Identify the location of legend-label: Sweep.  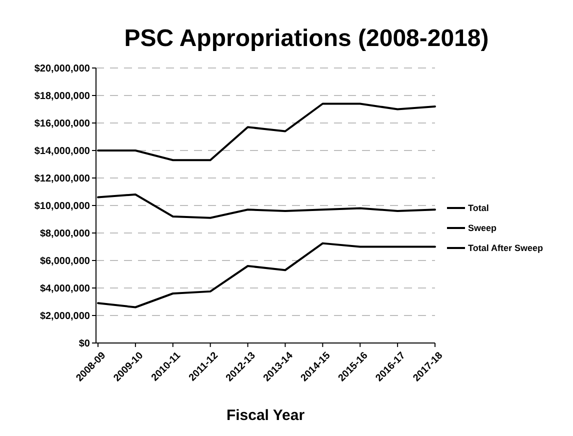
(483, 228).